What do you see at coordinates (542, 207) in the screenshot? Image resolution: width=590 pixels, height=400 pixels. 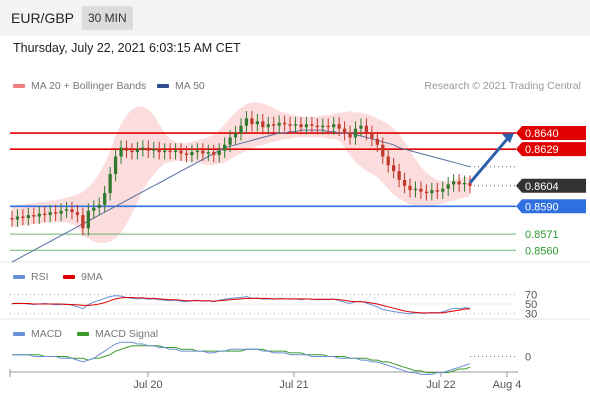 I see `level-label-0.8590: 0.8590` at bounding box center [542, 207].